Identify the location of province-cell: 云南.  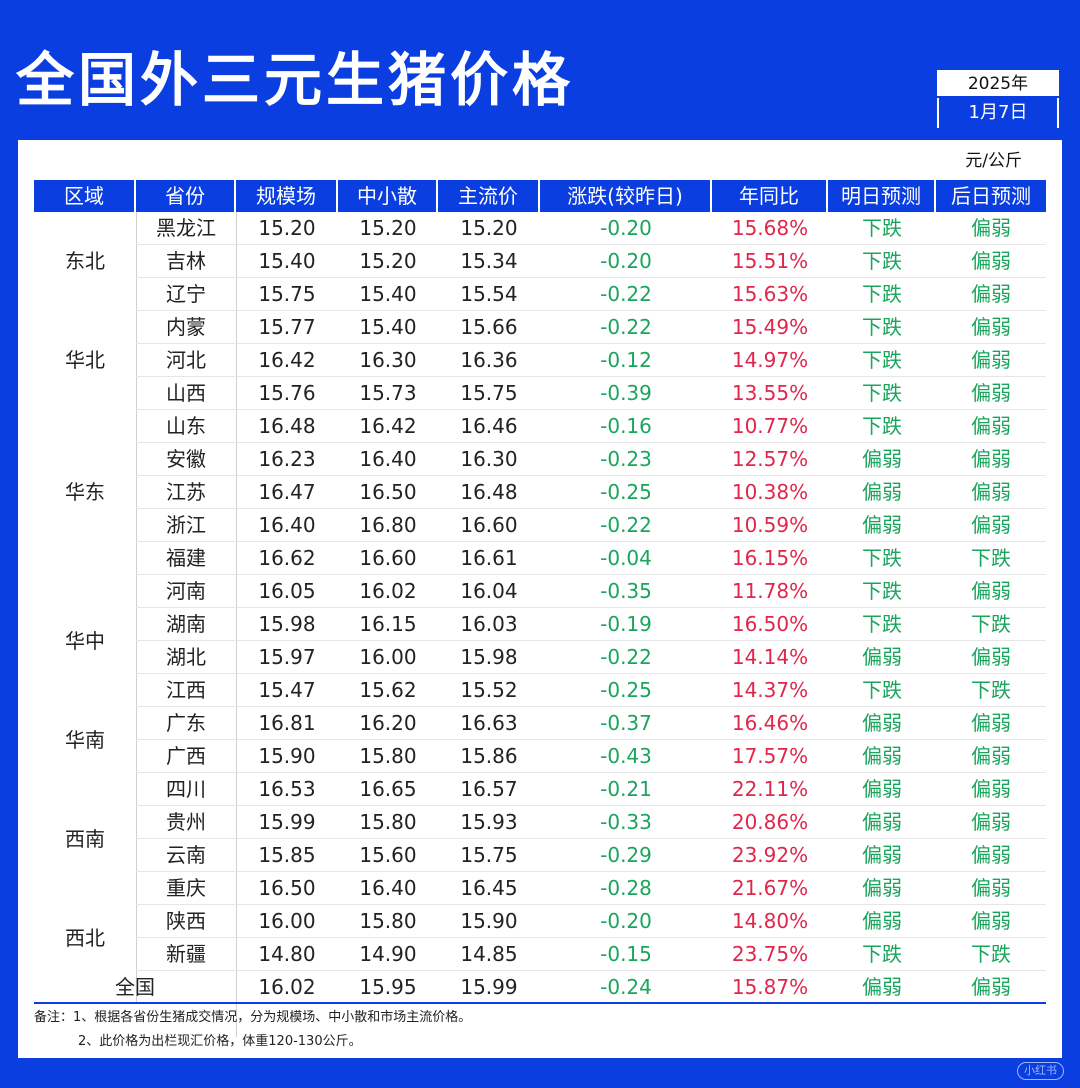
(186, 855).